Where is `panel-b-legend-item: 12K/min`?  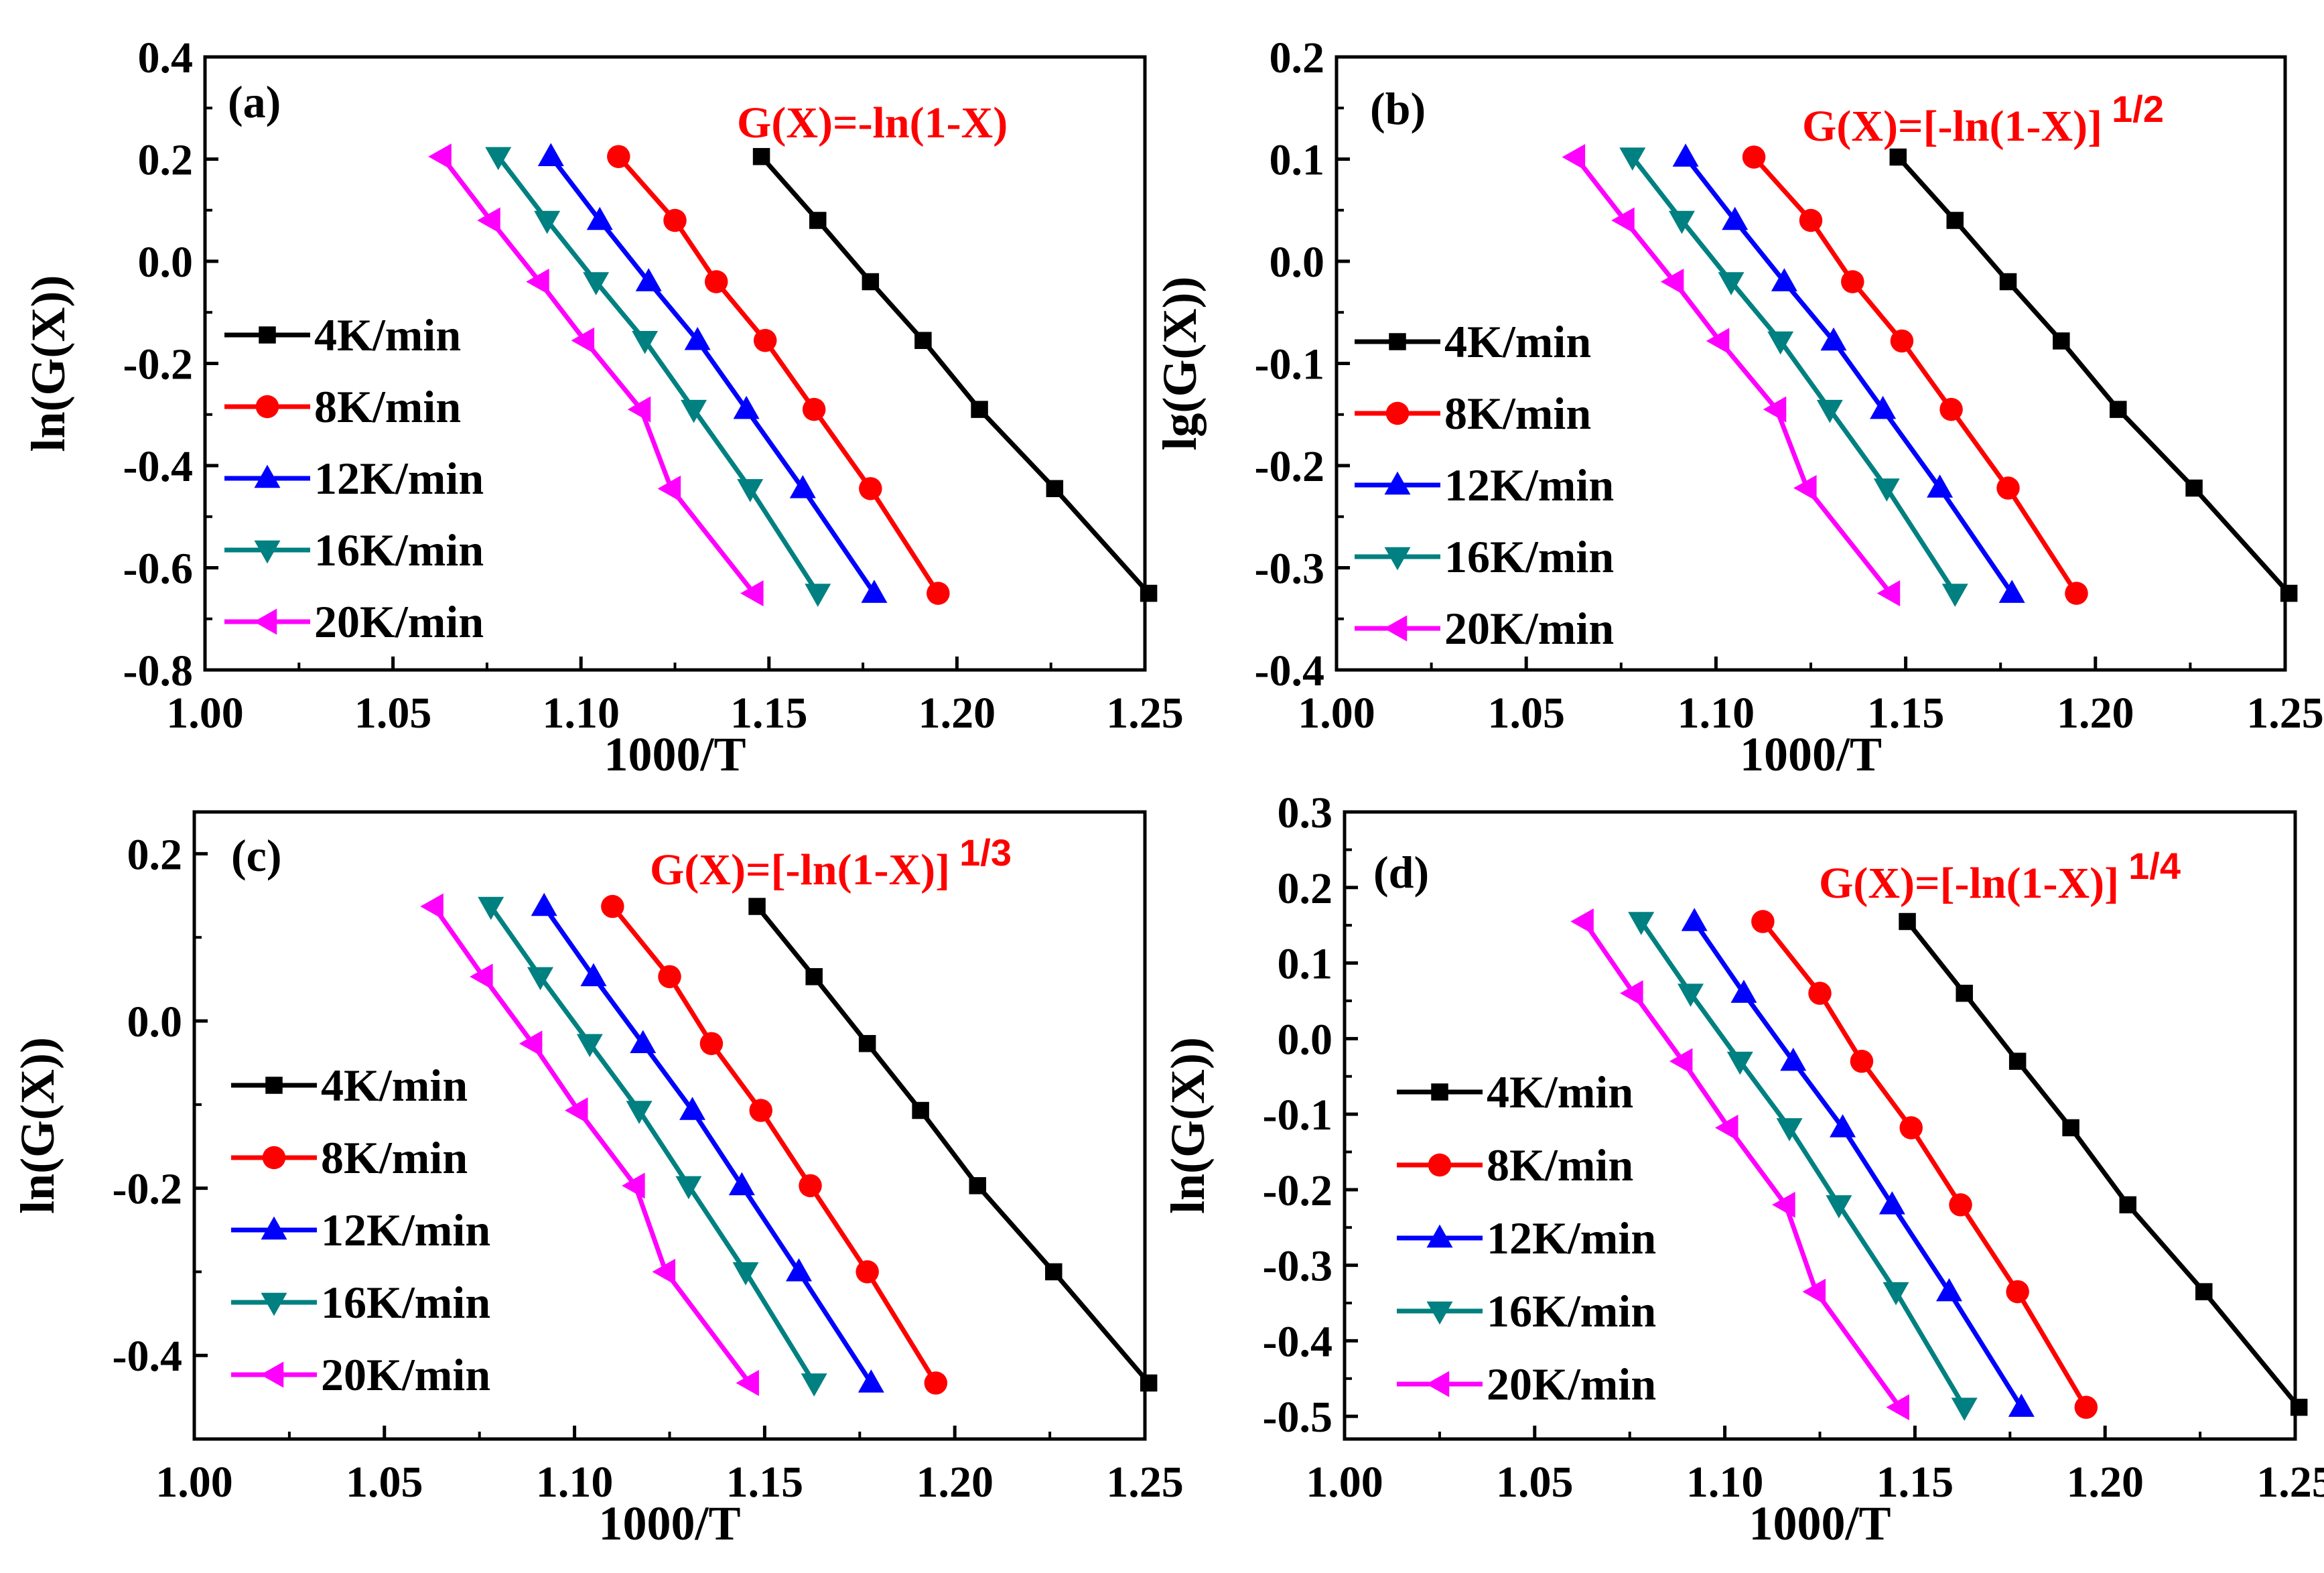 panel-b-legend-item: 12K/min is located at coordinates (1484, 485).